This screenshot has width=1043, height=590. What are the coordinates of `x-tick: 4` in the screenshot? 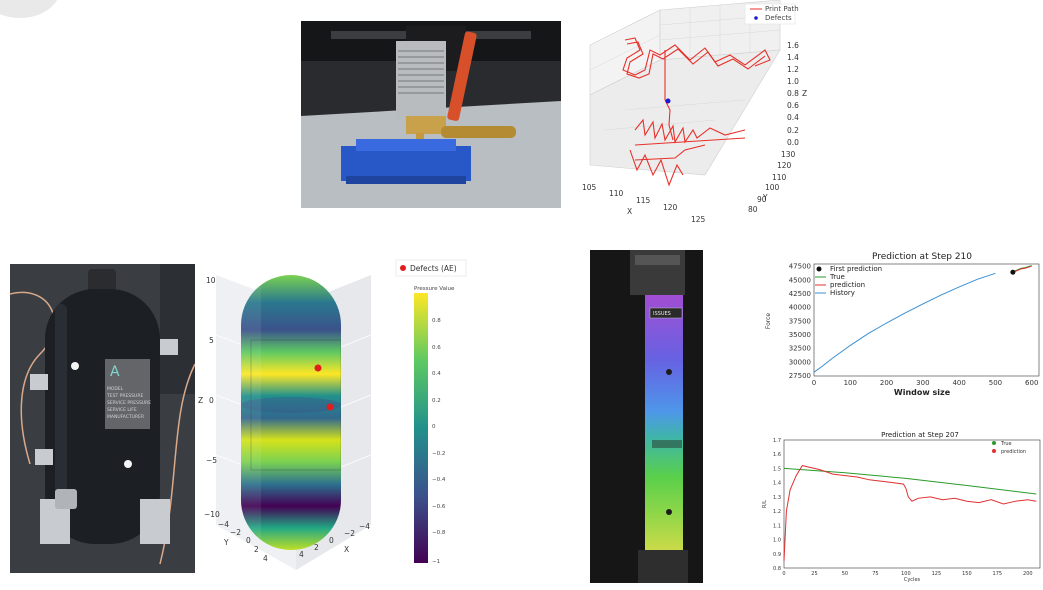 It's located at (301, 554).